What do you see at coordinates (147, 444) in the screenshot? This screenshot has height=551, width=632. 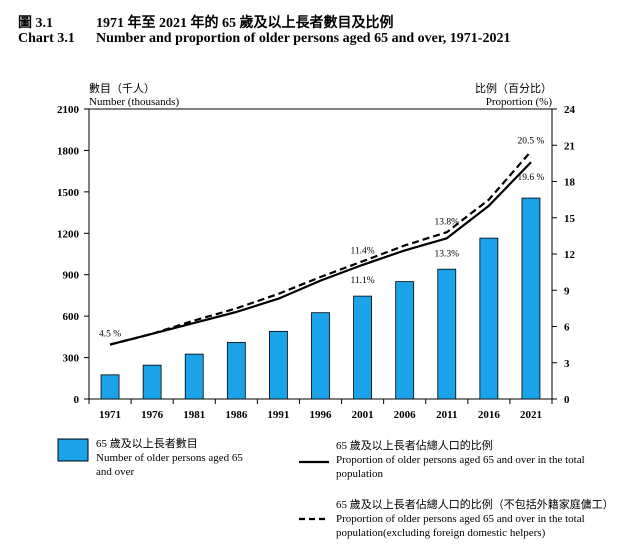 I see `legend-bars-zh: 65 歲及以上長者數目` at bounding box center [147, 444].